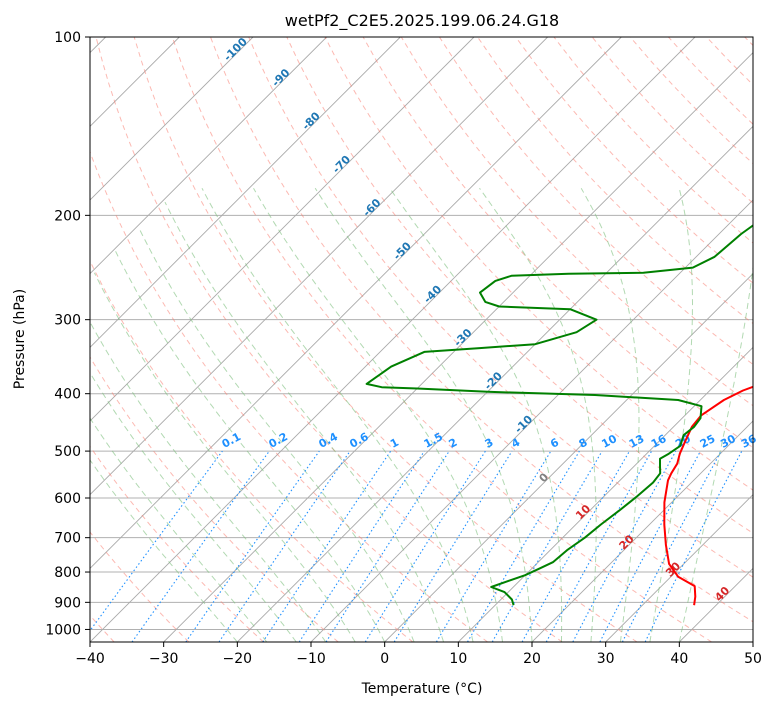 The image size is (775, 708). What do you see at coordinates (515, 443) in the screenshot?
I see `mixing-ratio-label: 4` at bounding box center [515, 443].